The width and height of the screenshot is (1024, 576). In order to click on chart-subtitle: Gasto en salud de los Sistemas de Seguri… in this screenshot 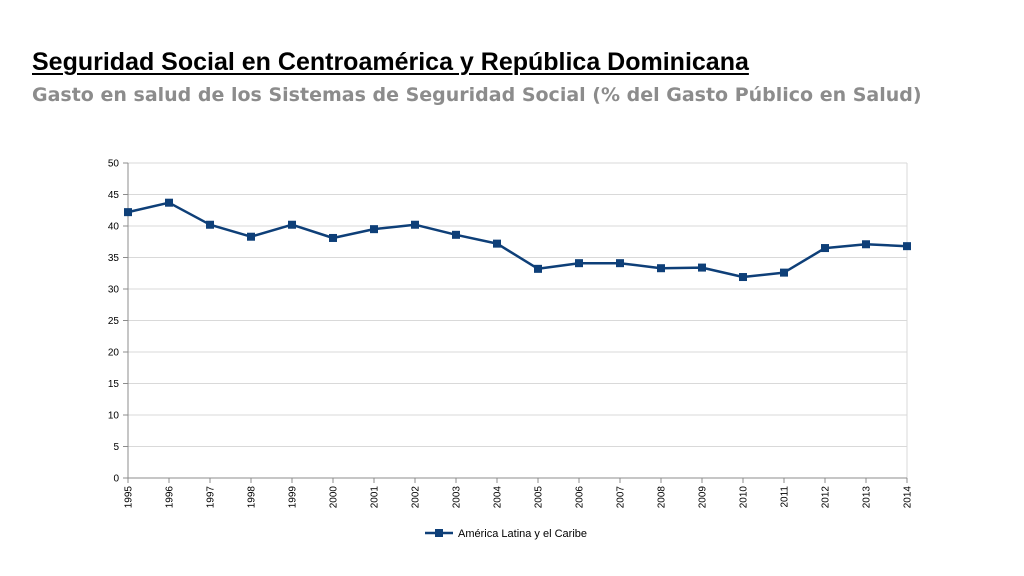, I will do `click(477, 95)`.